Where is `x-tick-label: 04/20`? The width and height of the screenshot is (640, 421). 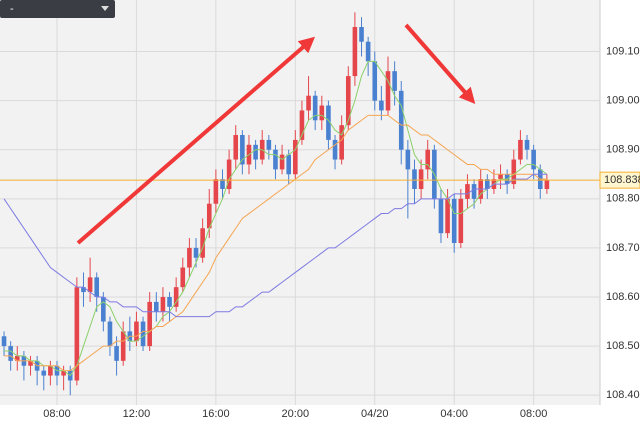
x-tick-label: 04/20 is located at coordinates (375, 414).